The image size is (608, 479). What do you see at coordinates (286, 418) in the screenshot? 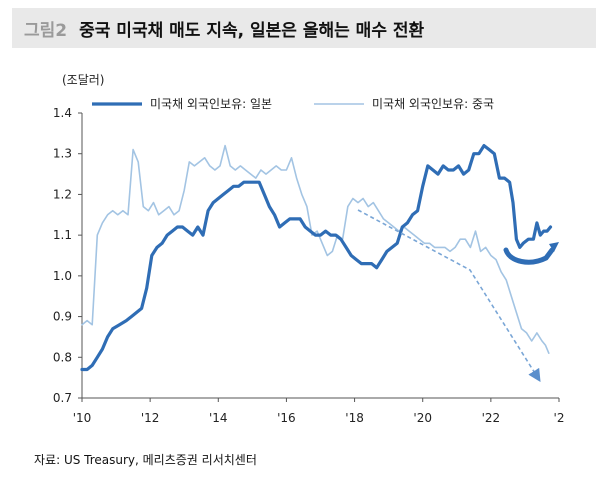
I see `x-tick-label: '16` at bounding box center [286, 418].